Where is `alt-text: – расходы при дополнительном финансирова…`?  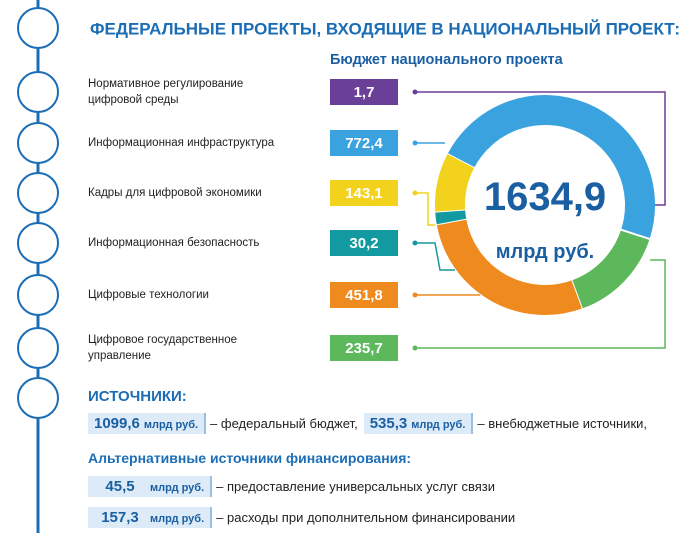 alt-text: – расходы при дополнительном финансирова… is located at coordinates (366, 517).